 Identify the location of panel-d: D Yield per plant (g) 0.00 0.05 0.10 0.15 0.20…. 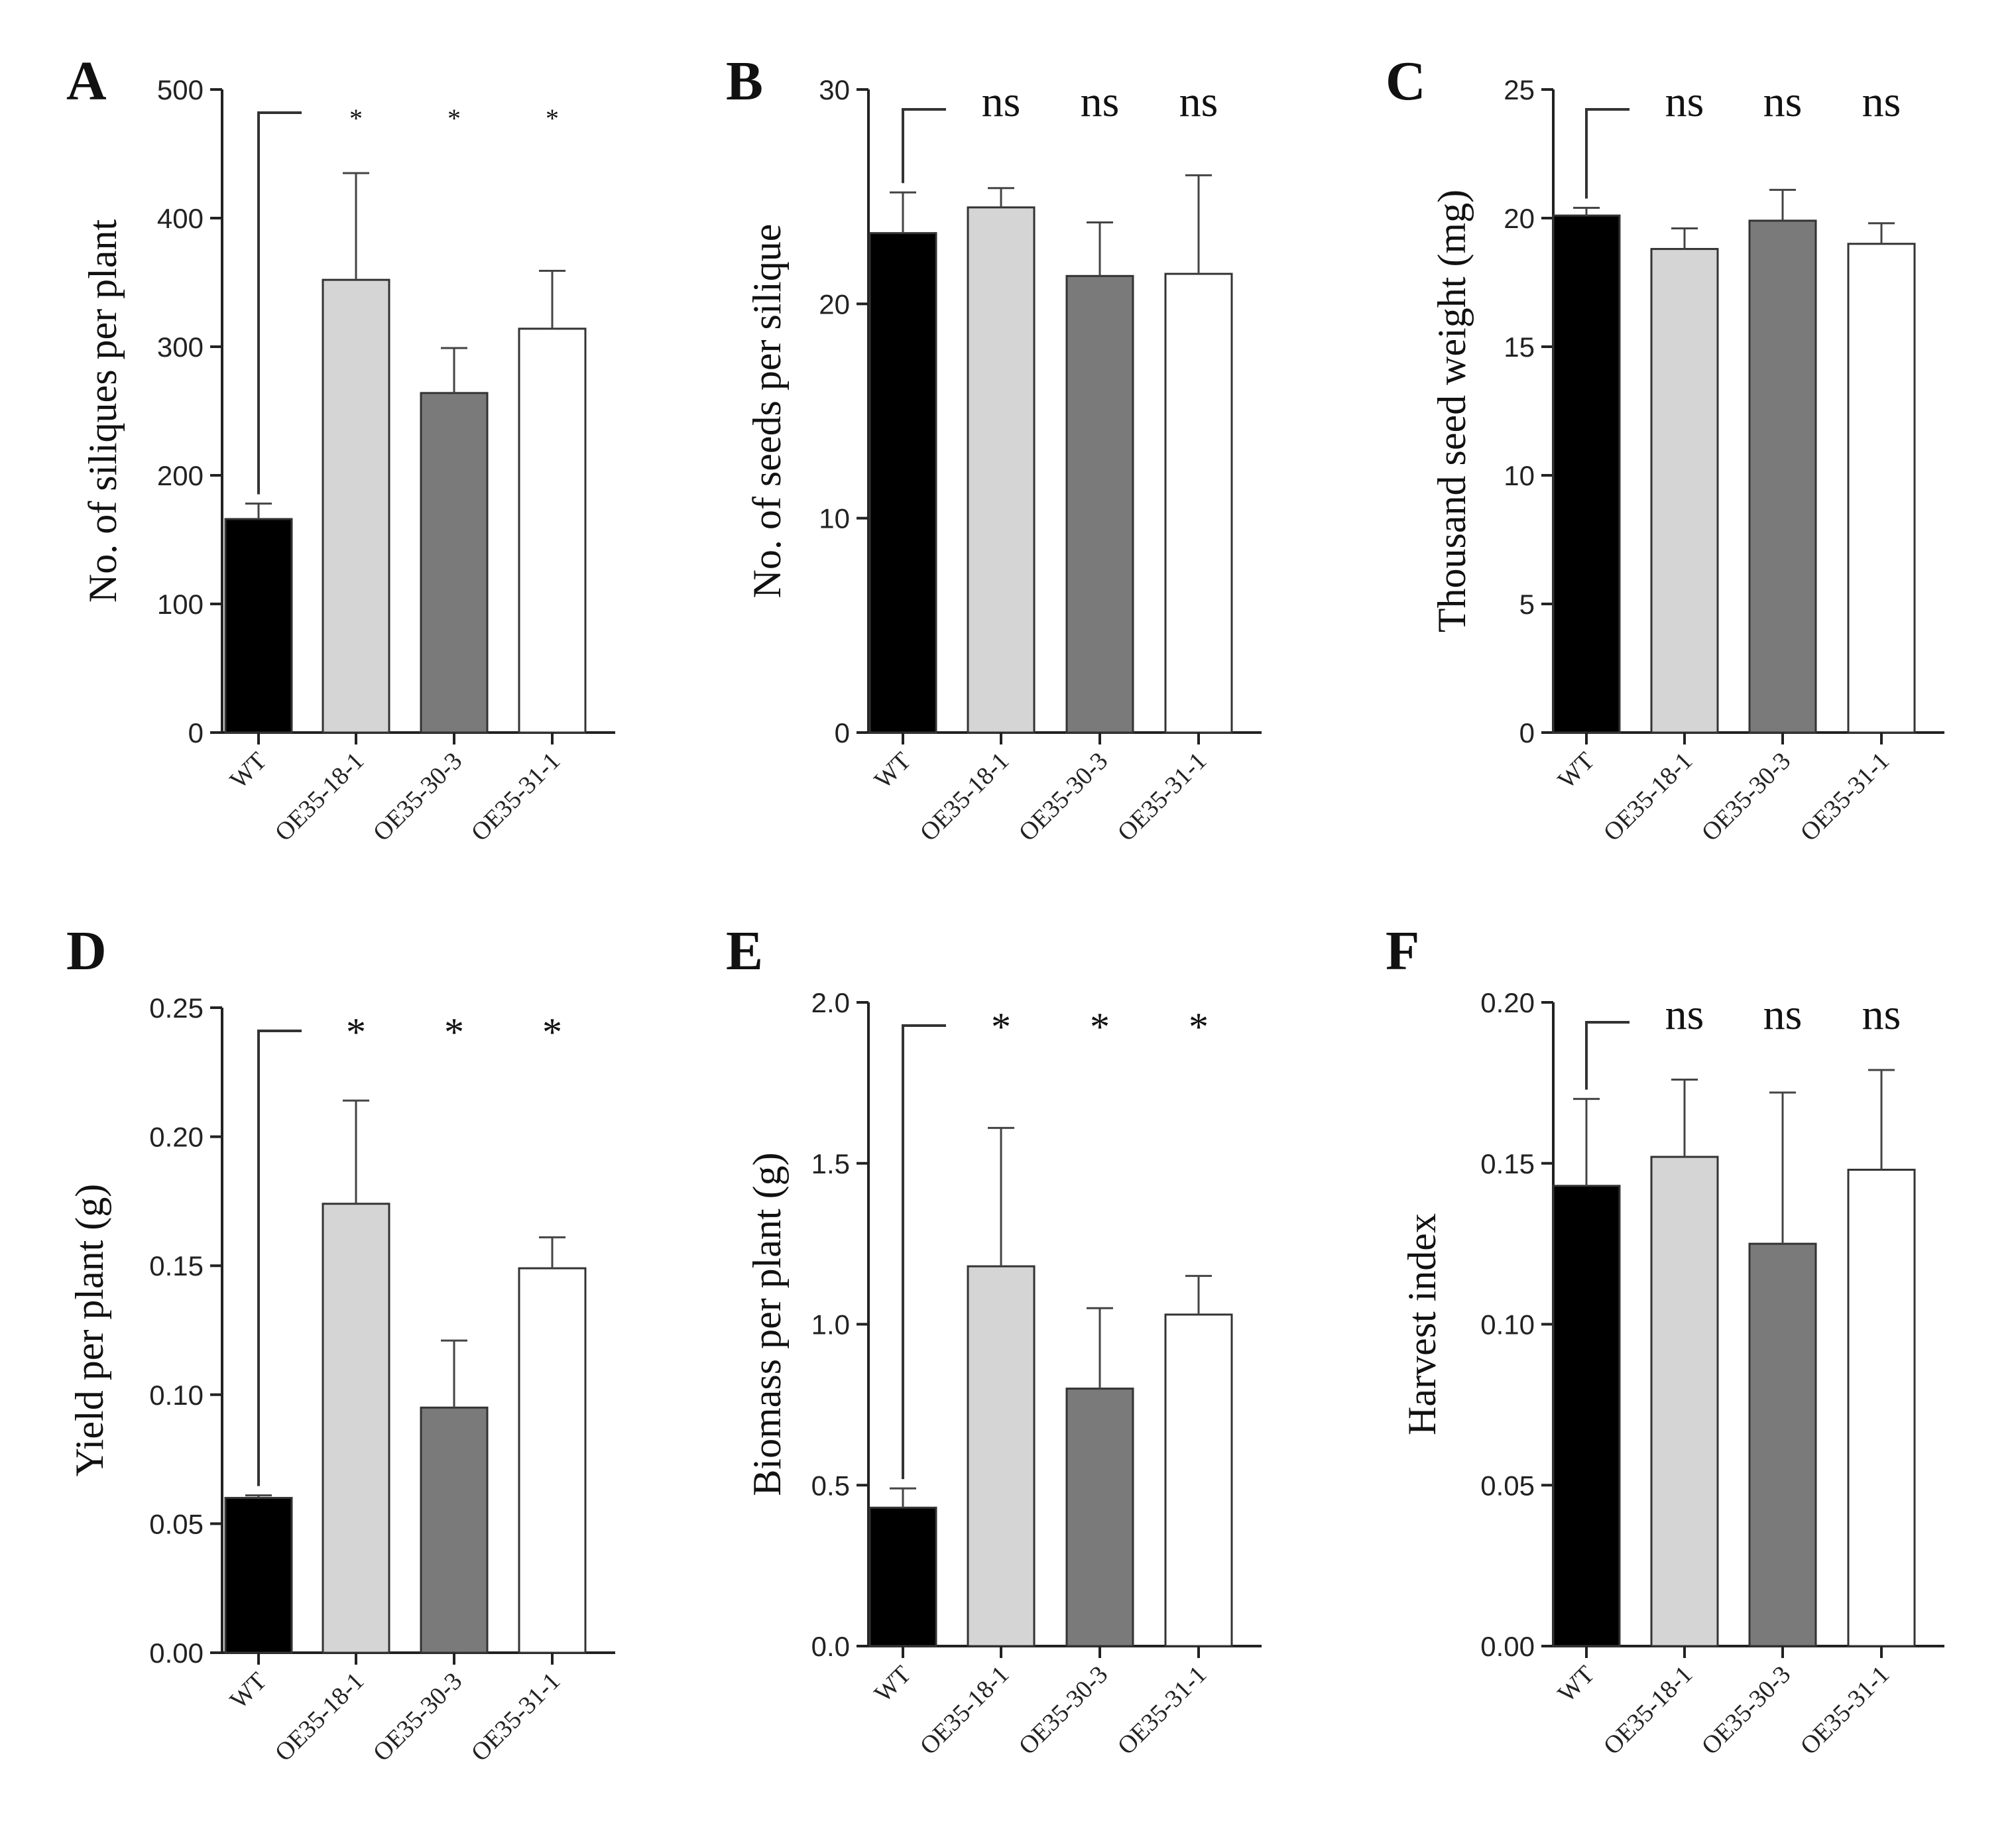
(340, 1343).